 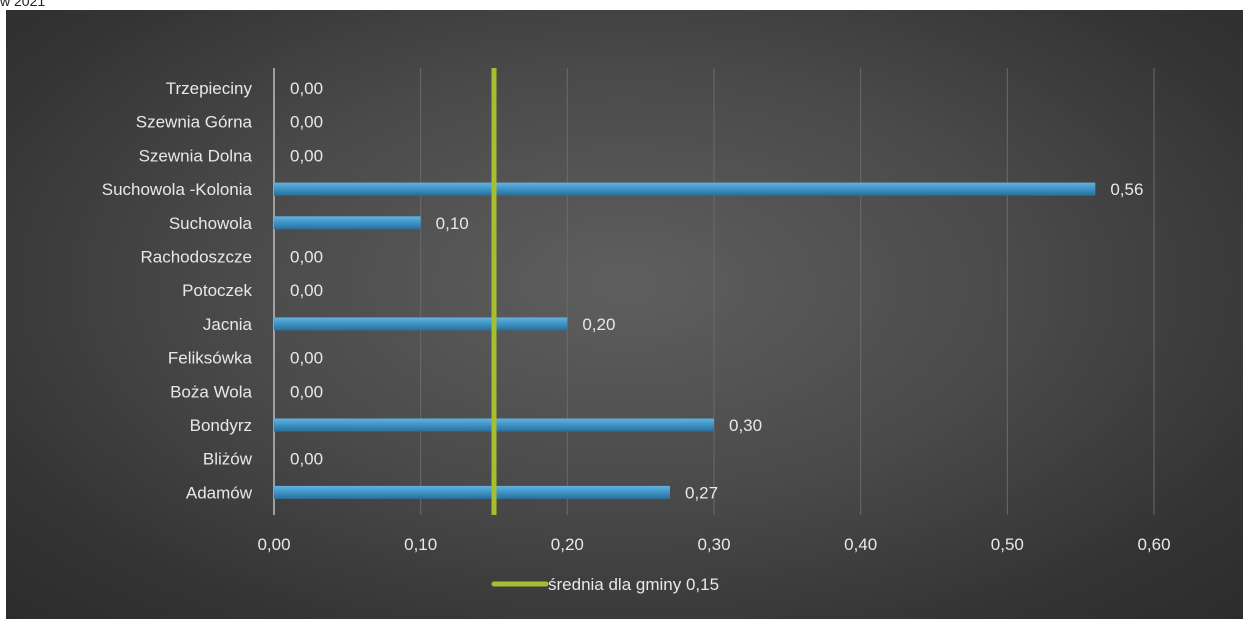 What do you see at coordinates (701, 492) in the screenshot?
I see `value-label: 0,27` at bounding box center [701, 492].